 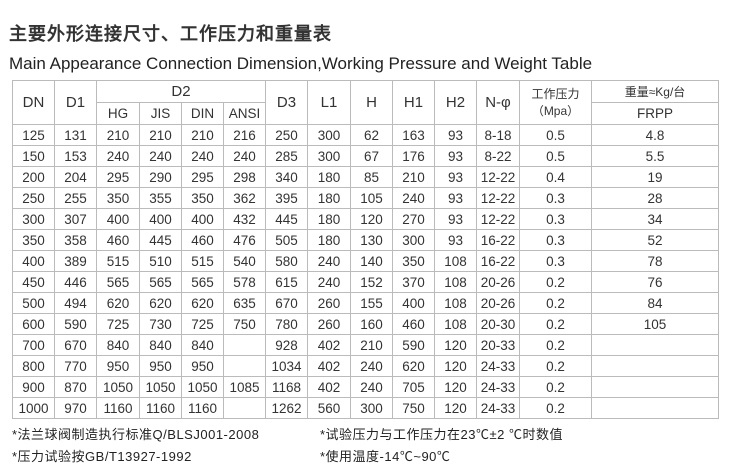 I want to click on table-cell: 84, so click(x=655, y=303).